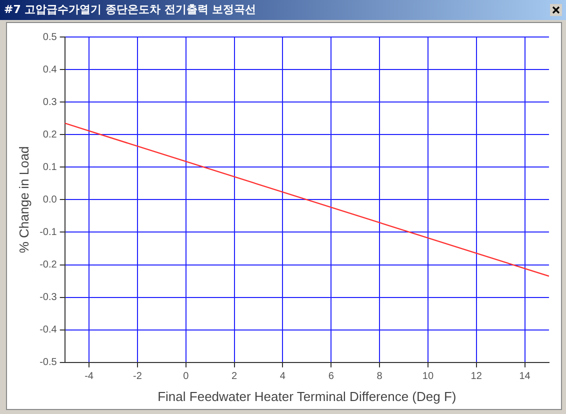 This screenshot has width=566, height=414. What do you see at coordinates (49, 362) in the screenshot?
I see `y-tick-label: -0.5` at bounding box center [49, 362].